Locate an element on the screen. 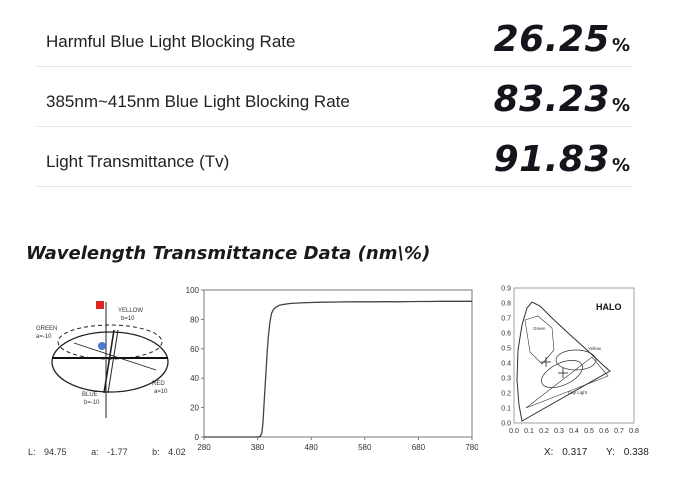  y-value: 0.338 is located at coordinates (636, 452).